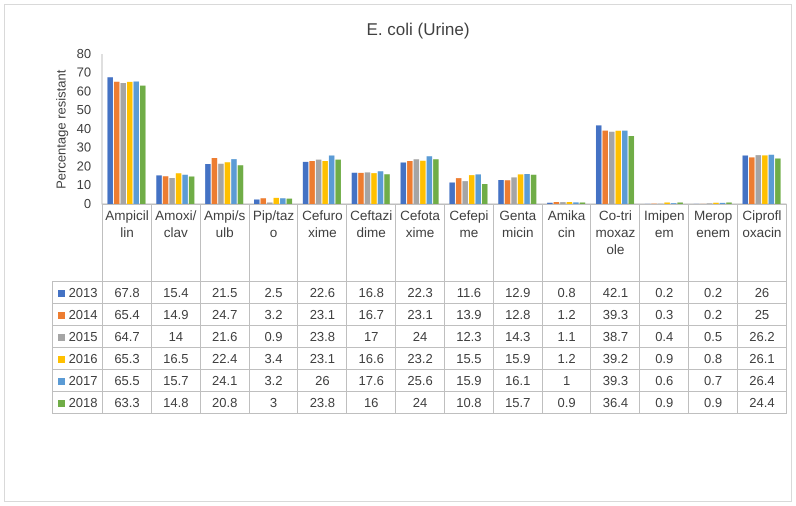  Describe the element at coordinates (713, 381) in the screenshot. I see `data-label: 0.7` at that location.